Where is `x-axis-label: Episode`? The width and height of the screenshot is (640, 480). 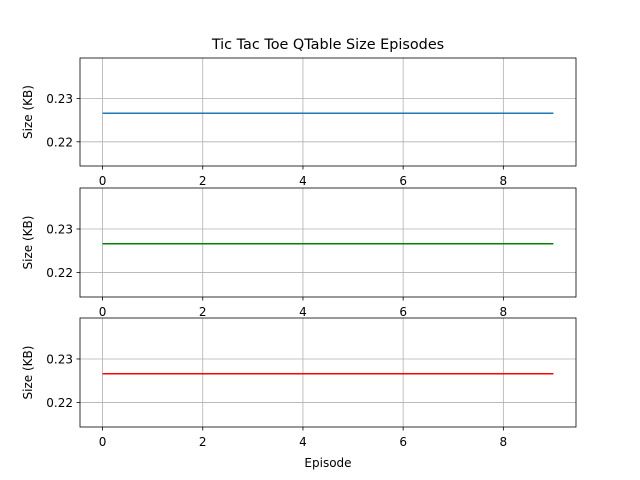 x-axis-label: Episode is located at coordinates (327, 463).